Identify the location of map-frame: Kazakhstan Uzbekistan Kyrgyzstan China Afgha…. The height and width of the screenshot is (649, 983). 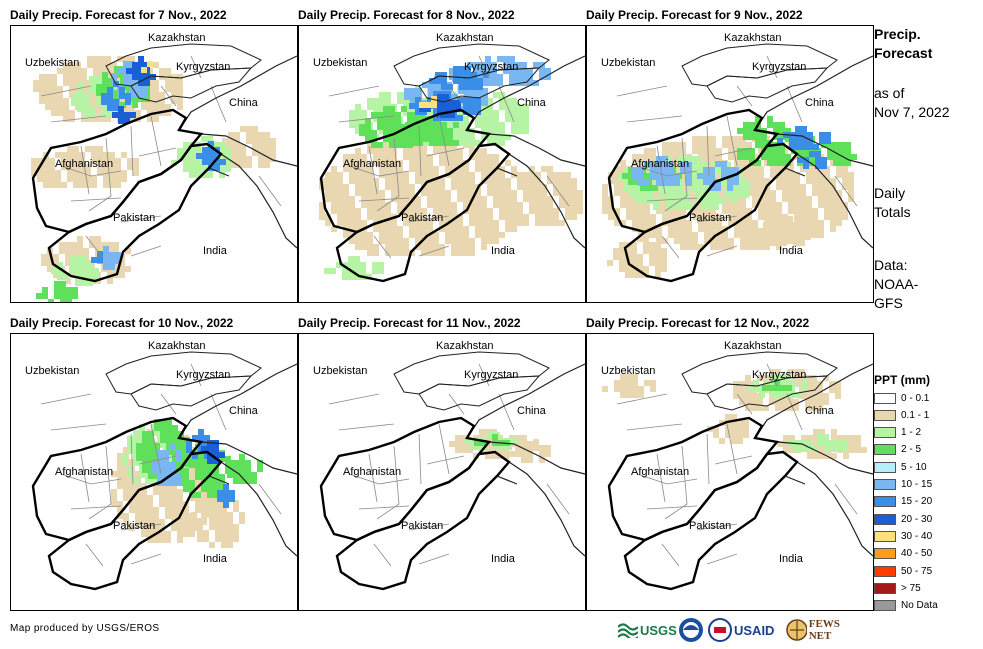
(730, 164).